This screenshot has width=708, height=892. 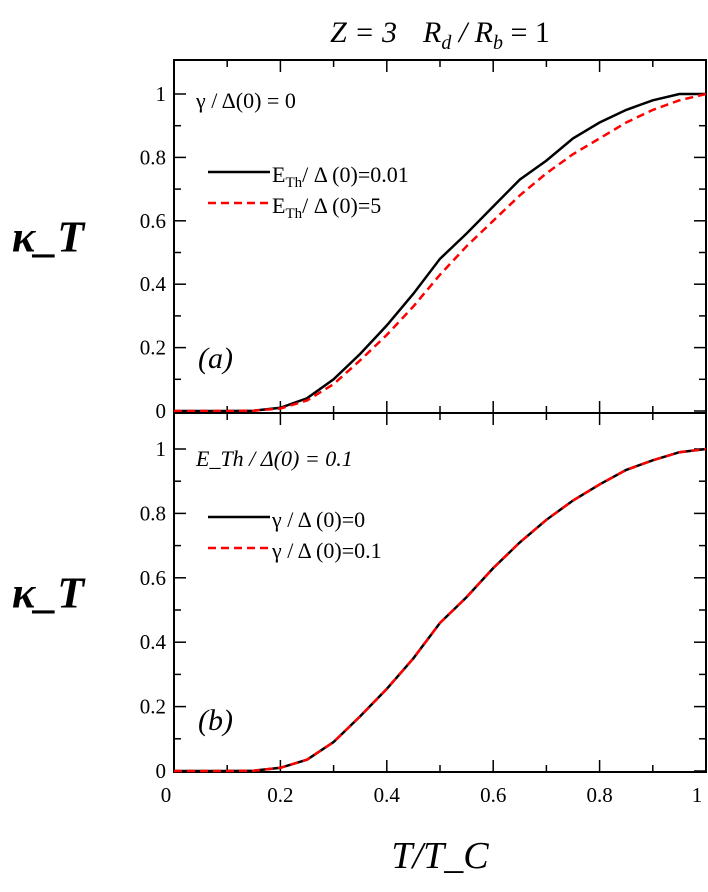 What do you see at coordinates (166, 795) in the screenshot?
I see `x-tick-label: 0` at bounding box center [166, 795].